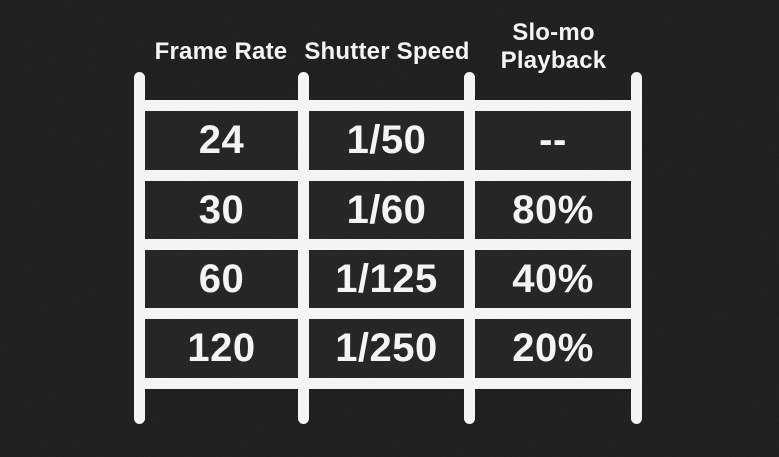  Describe the element at coordinates (553, 46) in the screenshot. I see `column-header-slomo-playback: Slo-mo Playback` at that location.